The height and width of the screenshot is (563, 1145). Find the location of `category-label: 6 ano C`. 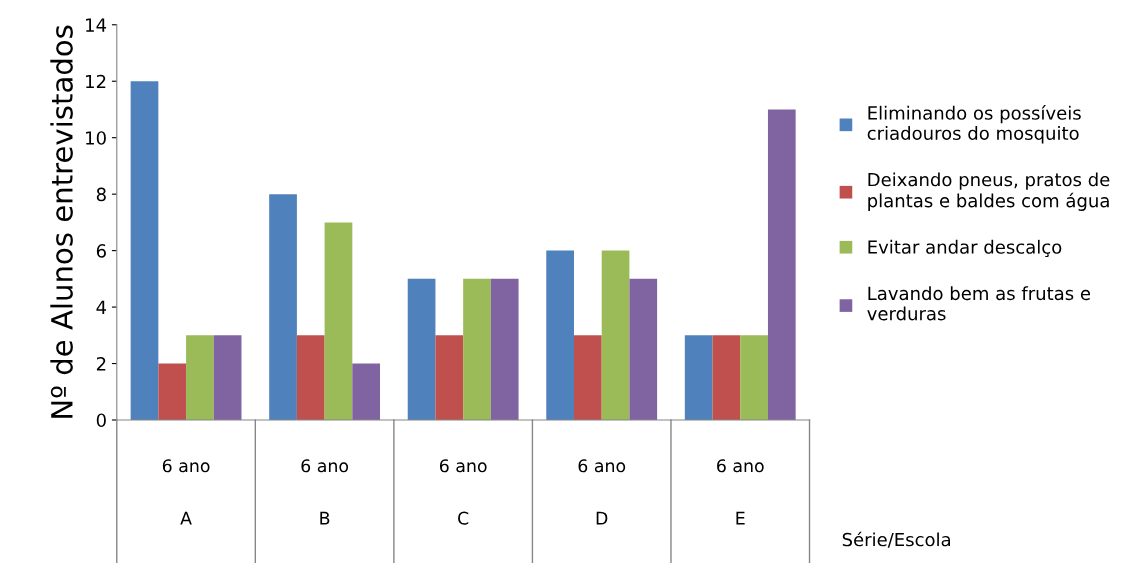

category-label: 6 ano C is located at coordinates (463, 492).